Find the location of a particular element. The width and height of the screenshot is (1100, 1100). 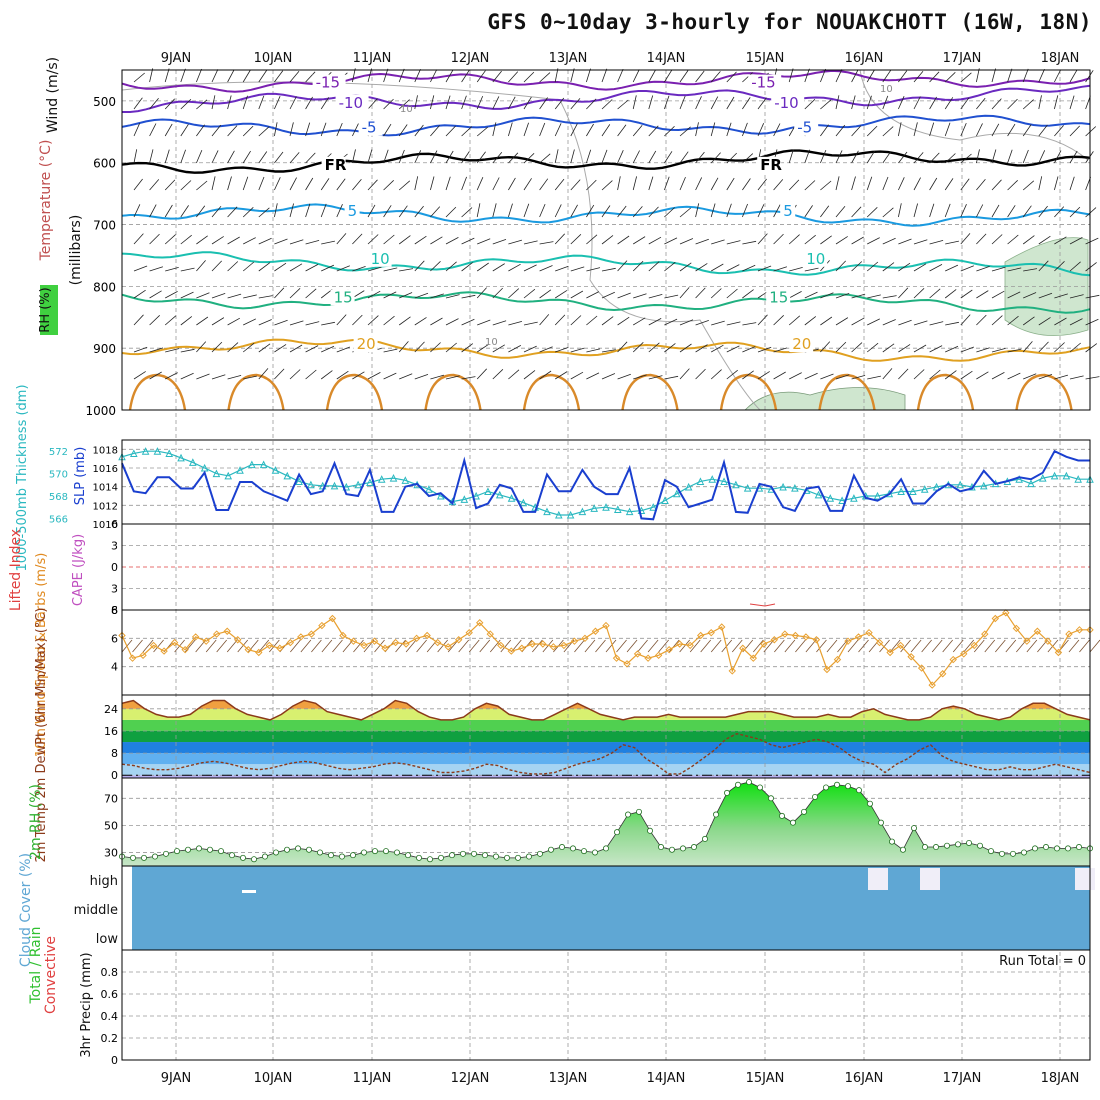

pressure-tick-label: 1000 is located at coordinates (100, 411).